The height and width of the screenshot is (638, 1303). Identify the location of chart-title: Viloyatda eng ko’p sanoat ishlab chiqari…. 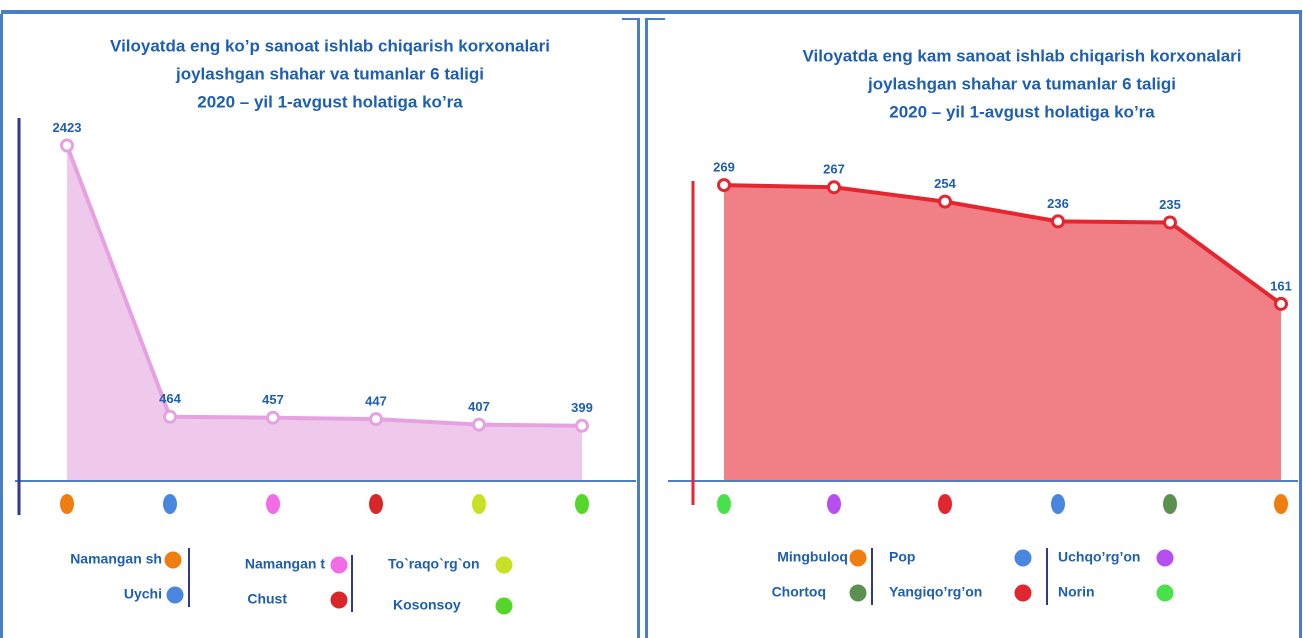
(330, 45).